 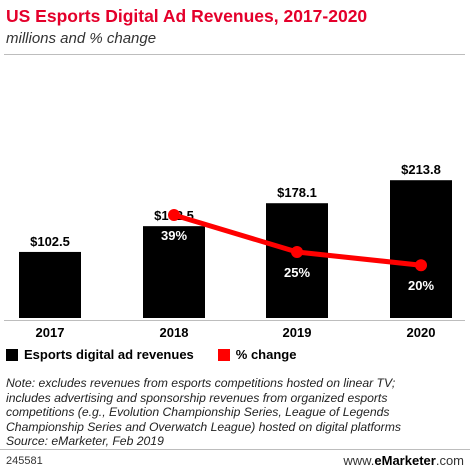 I want to click on x-tick-label-2020: 2020, so click(x=421, y=332).